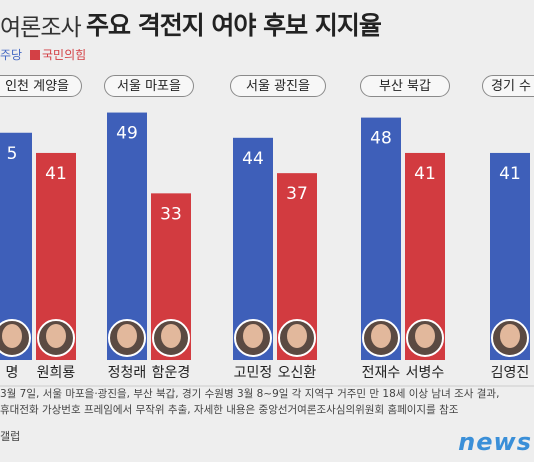 This screenshot has width=534, height=462. I want to click on legend-label-ppp: 국민의힘, so click(64, 55).